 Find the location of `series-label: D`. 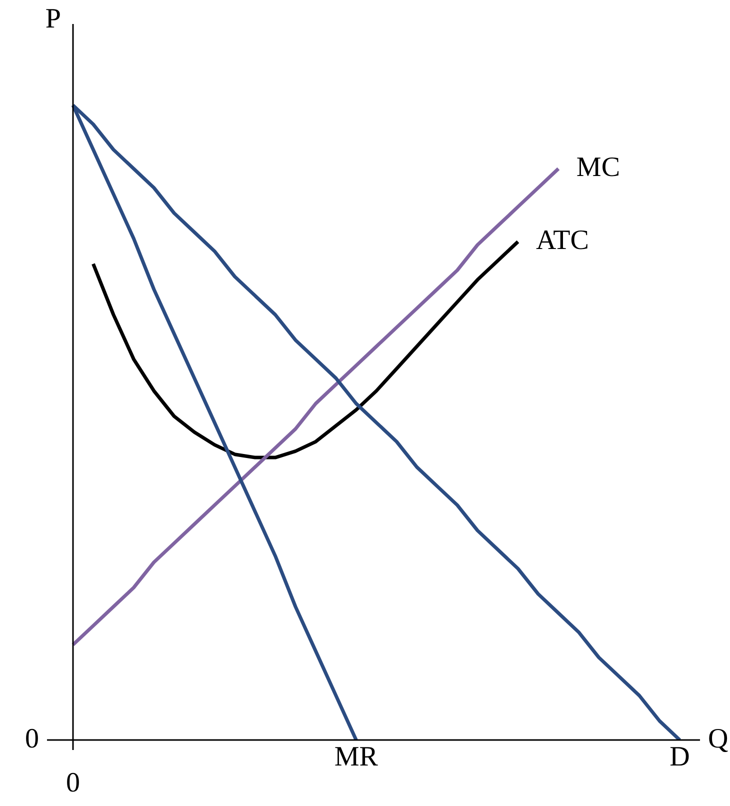

series-label: D is located at coordinates (680, 756).